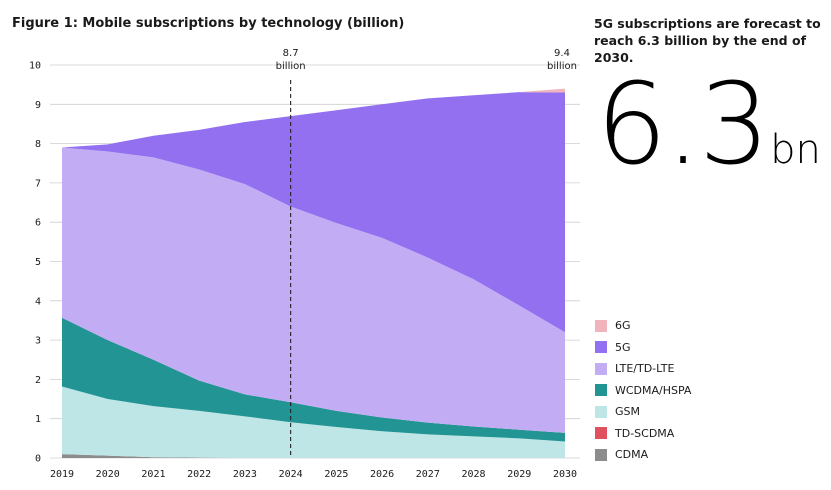 This screenshot has width=831, height=490. What do you see at coordinates (38, 262) in the screenshot?
I see `y-tick-5: 5` at bounding box center [38, 262].